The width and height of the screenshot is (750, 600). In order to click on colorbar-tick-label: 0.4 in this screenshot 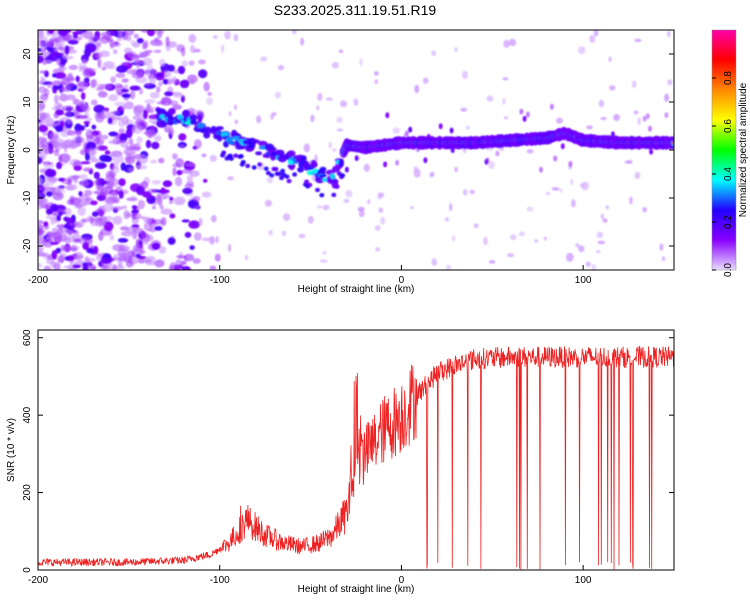, I will do `click(728, 174)`.